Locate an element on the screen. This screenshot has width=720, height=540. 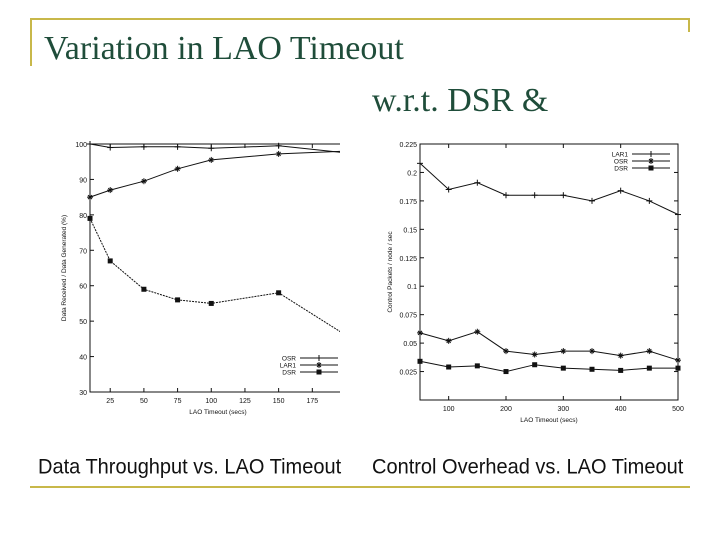
y-tick-label: 0.15 is located at coordinates (410, 230).